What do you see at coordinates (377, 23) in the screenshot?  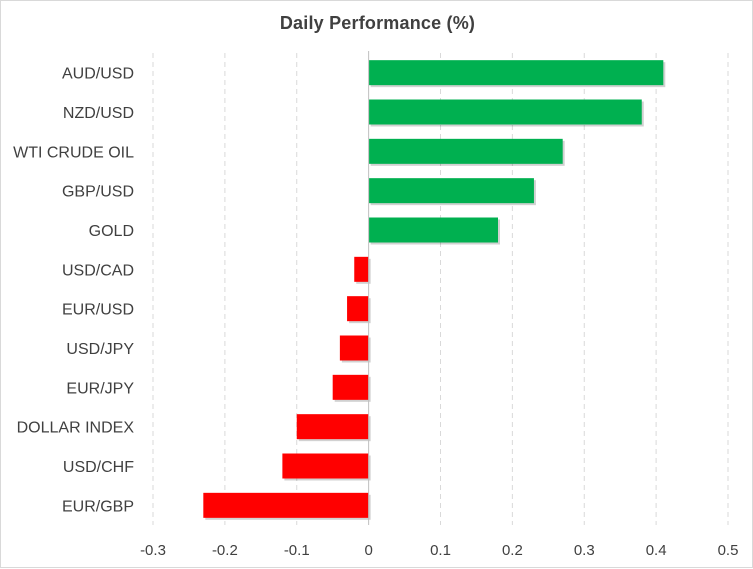 I see `chart-title: Daily Performance (%)` at bounding box center [377, 23].